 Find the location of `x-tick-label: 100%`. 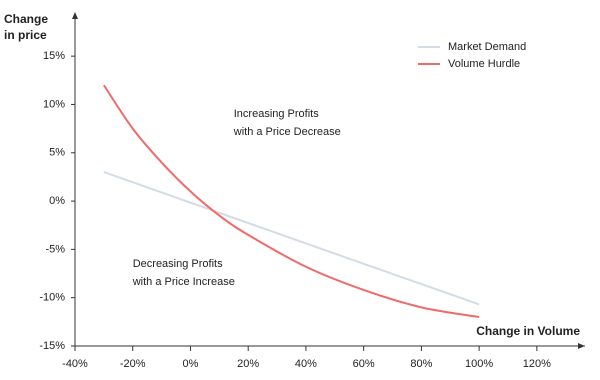

x-tick-label: 100% is located at coordinates (479, 364).